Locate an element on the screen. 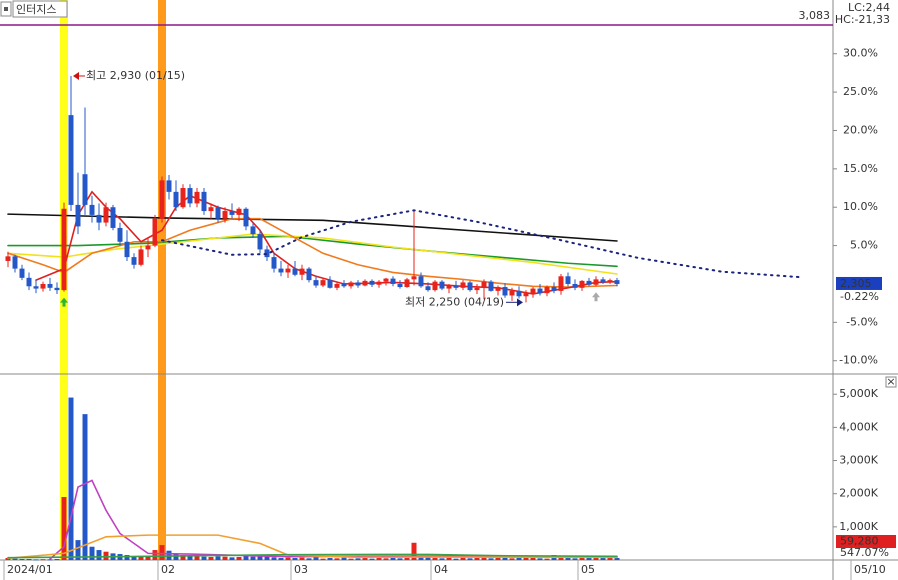 The height and width of the screenshot is (580, 898). last-change-label: -0.22% is located at coordinates (859, 296).